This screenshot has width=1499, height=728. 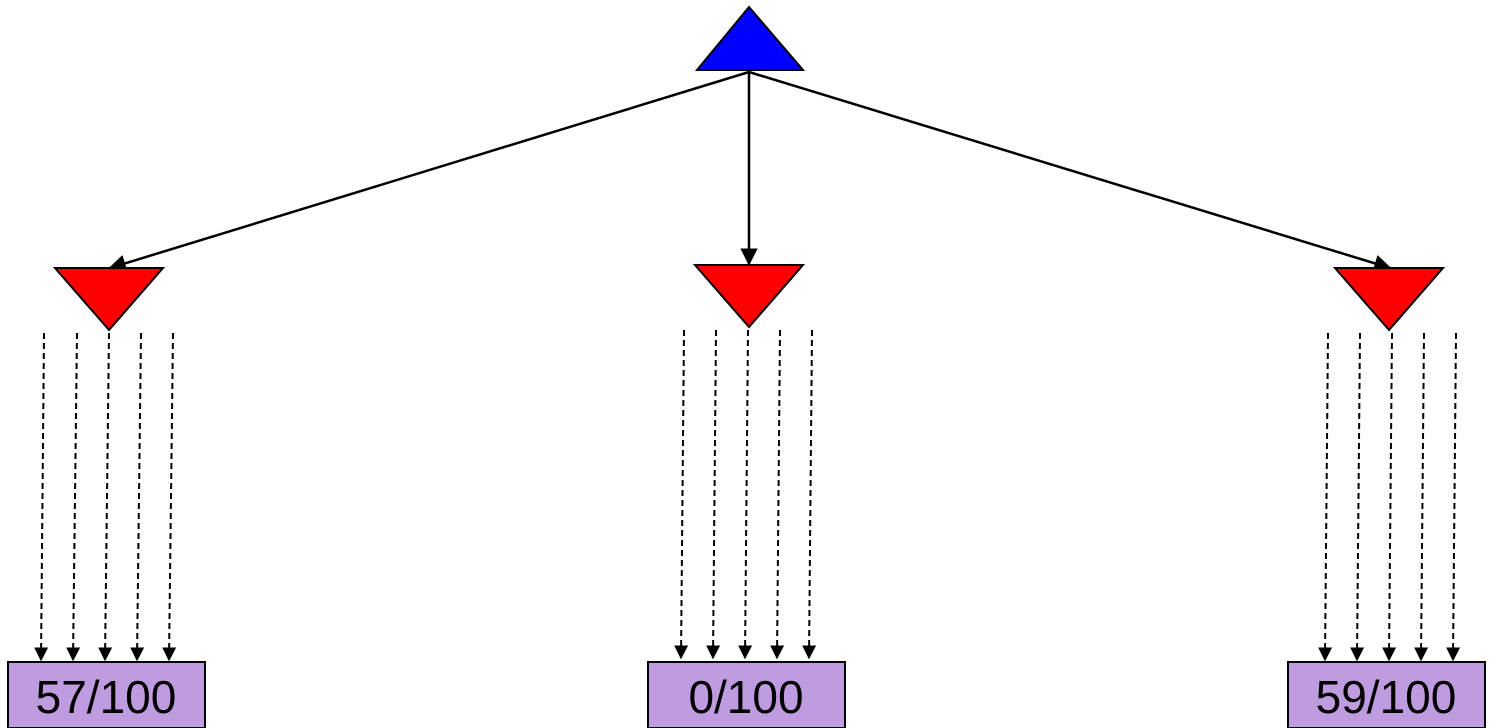 I want to click on leaf-result-left: 57/100, so click(x=106, y=694).